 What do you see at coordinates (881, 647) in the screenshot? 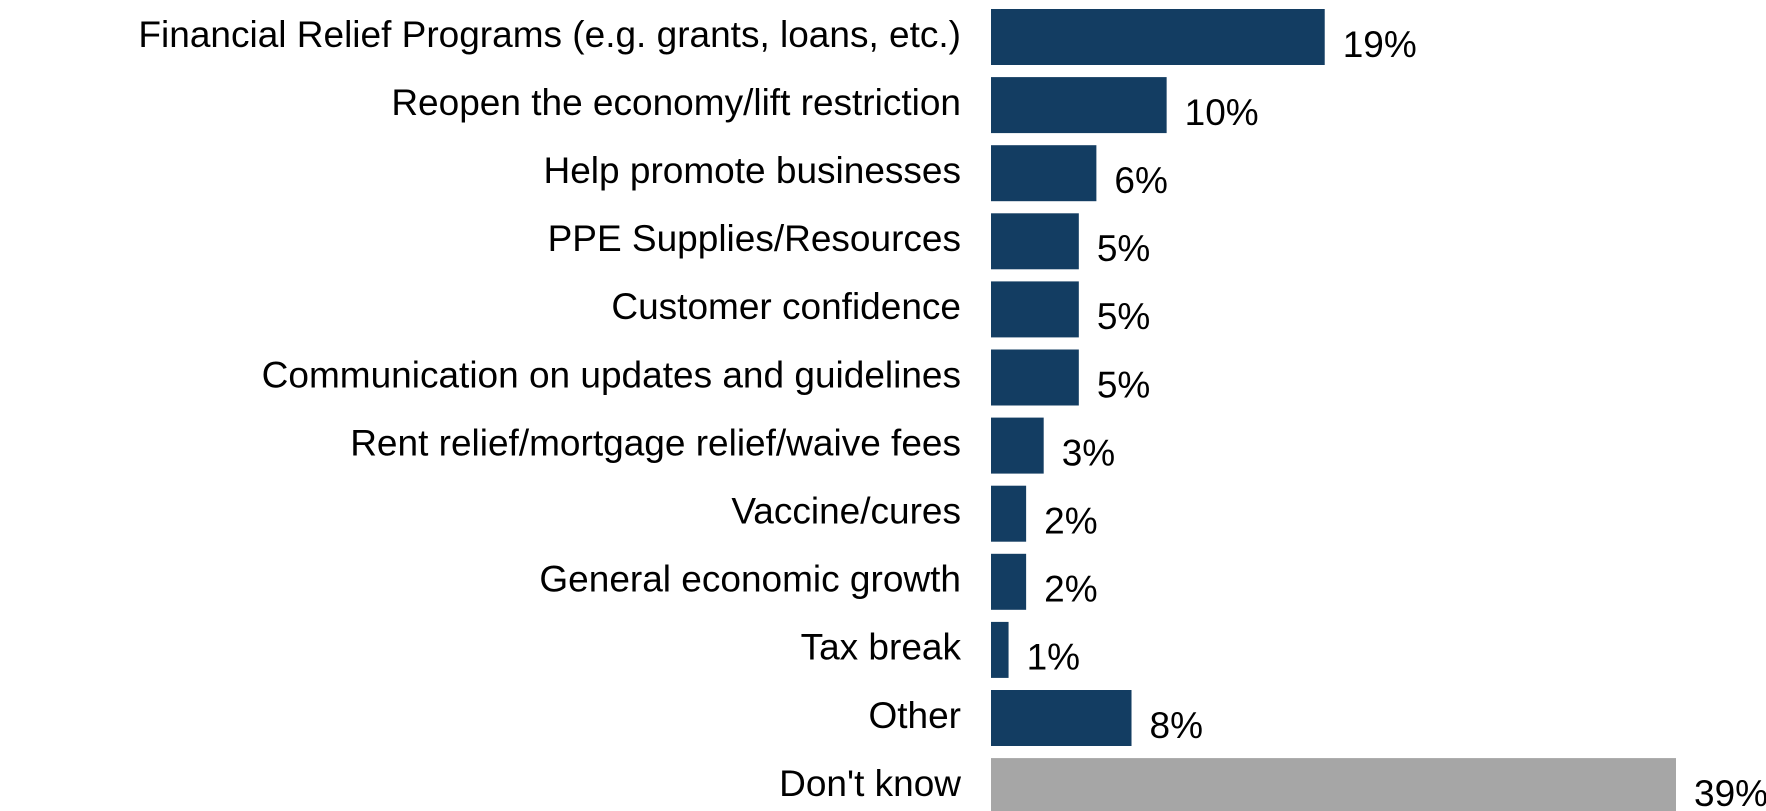
I see `category-label: Tax break` at bounding box center [881, 647].